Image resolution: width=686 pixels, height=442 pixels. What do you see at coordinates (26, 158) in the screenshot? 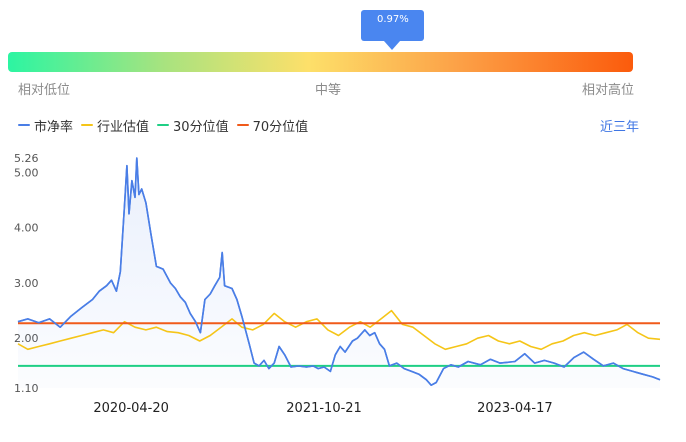
I see `y-tick-label: 5.26` at bounding box center [26, 158].